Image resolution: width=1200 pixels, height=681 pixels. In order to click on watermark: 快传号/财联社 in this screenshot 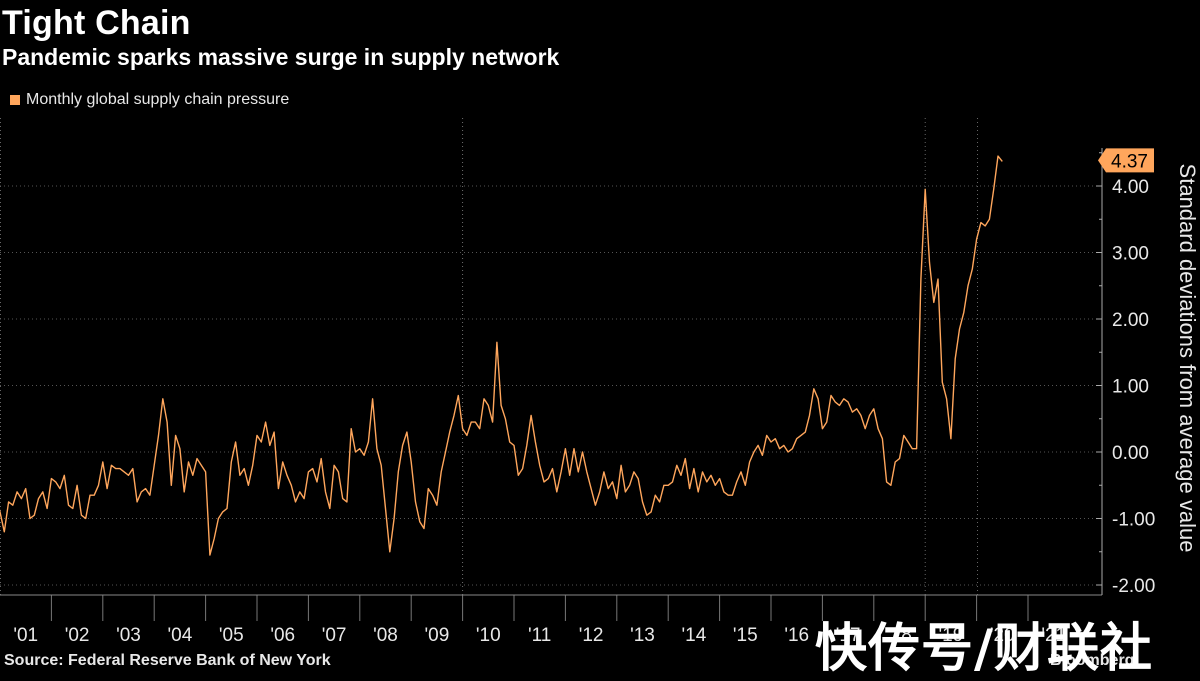, I will do `click(984, 649)`.